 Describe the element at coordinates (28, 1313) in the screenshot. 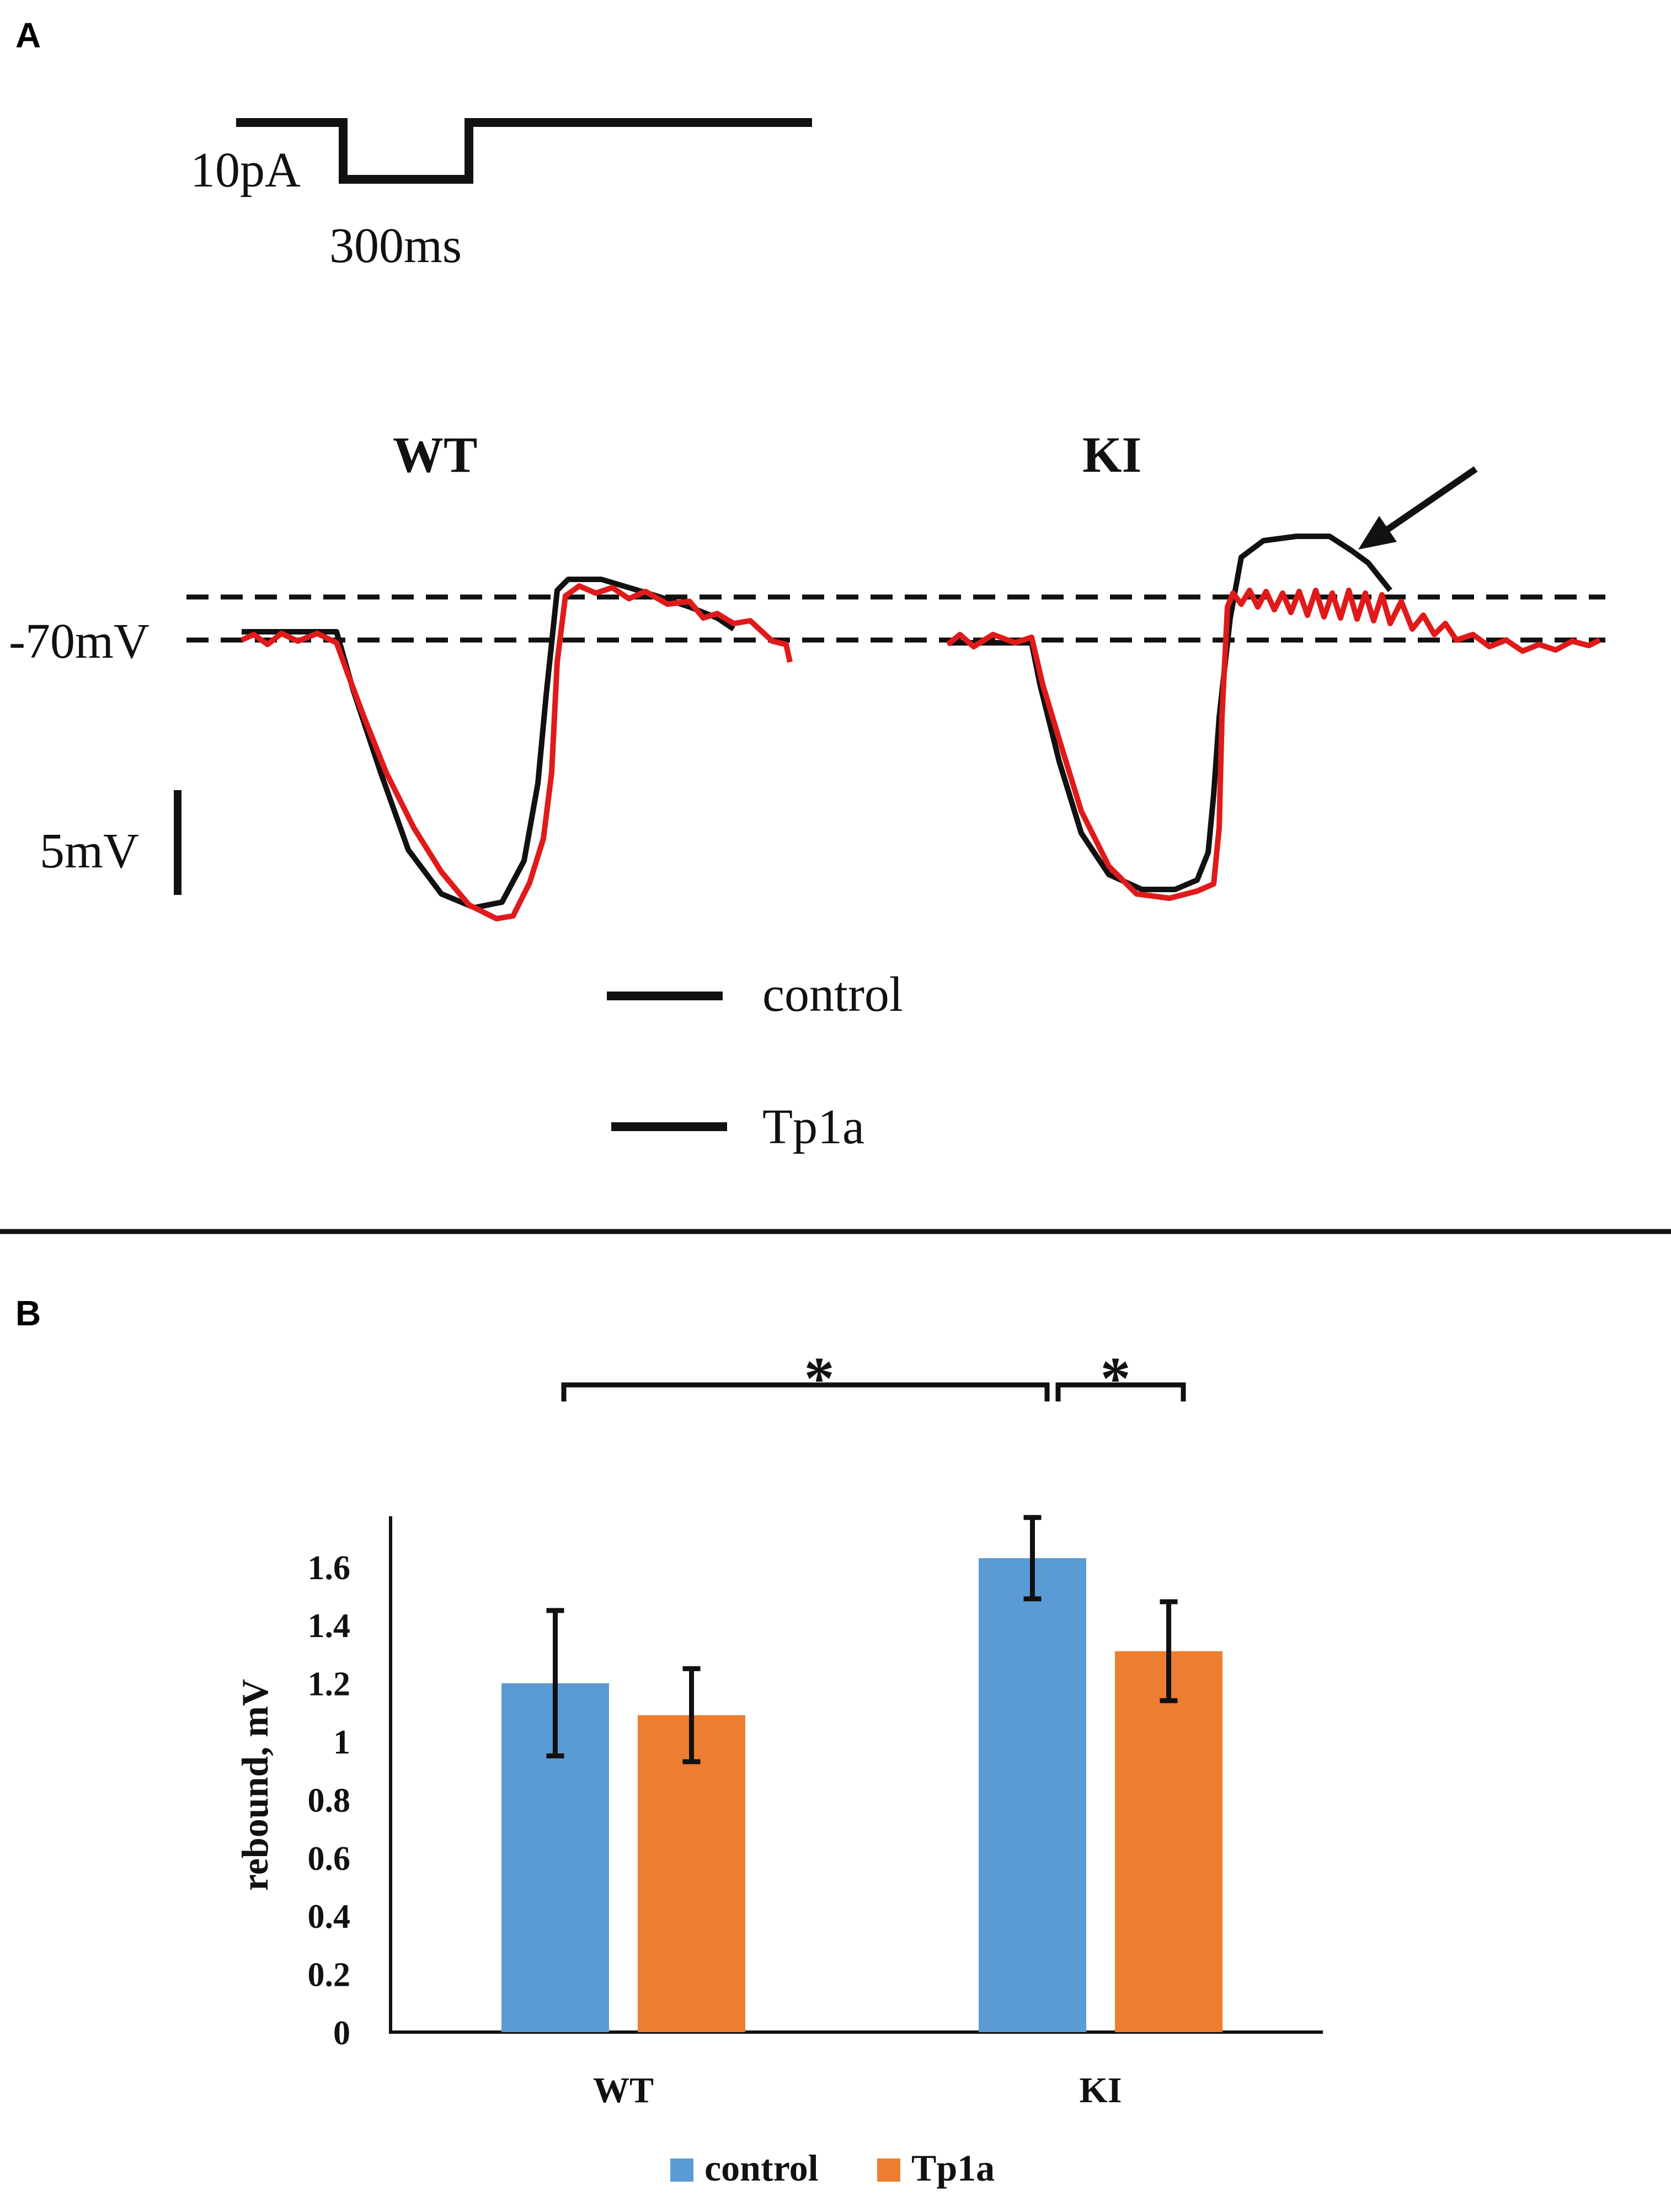

I see `panel-b-letter: B` at that location.